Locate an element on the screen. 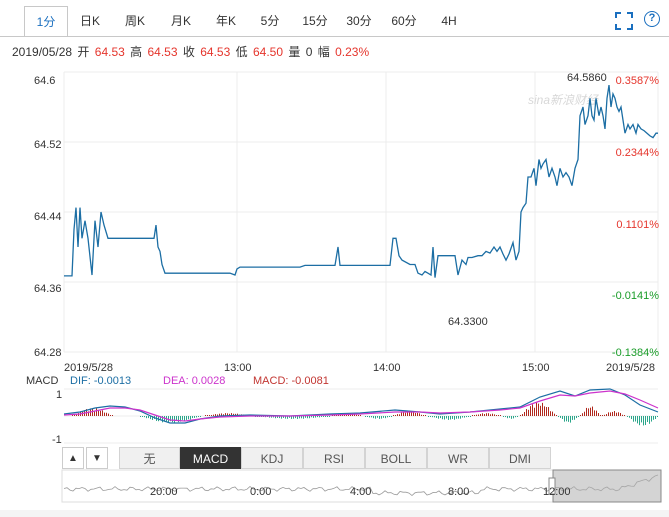 This screenshot has height=517, width=669. y-tick-label: 64.52 is located at coordinates (48, 145).